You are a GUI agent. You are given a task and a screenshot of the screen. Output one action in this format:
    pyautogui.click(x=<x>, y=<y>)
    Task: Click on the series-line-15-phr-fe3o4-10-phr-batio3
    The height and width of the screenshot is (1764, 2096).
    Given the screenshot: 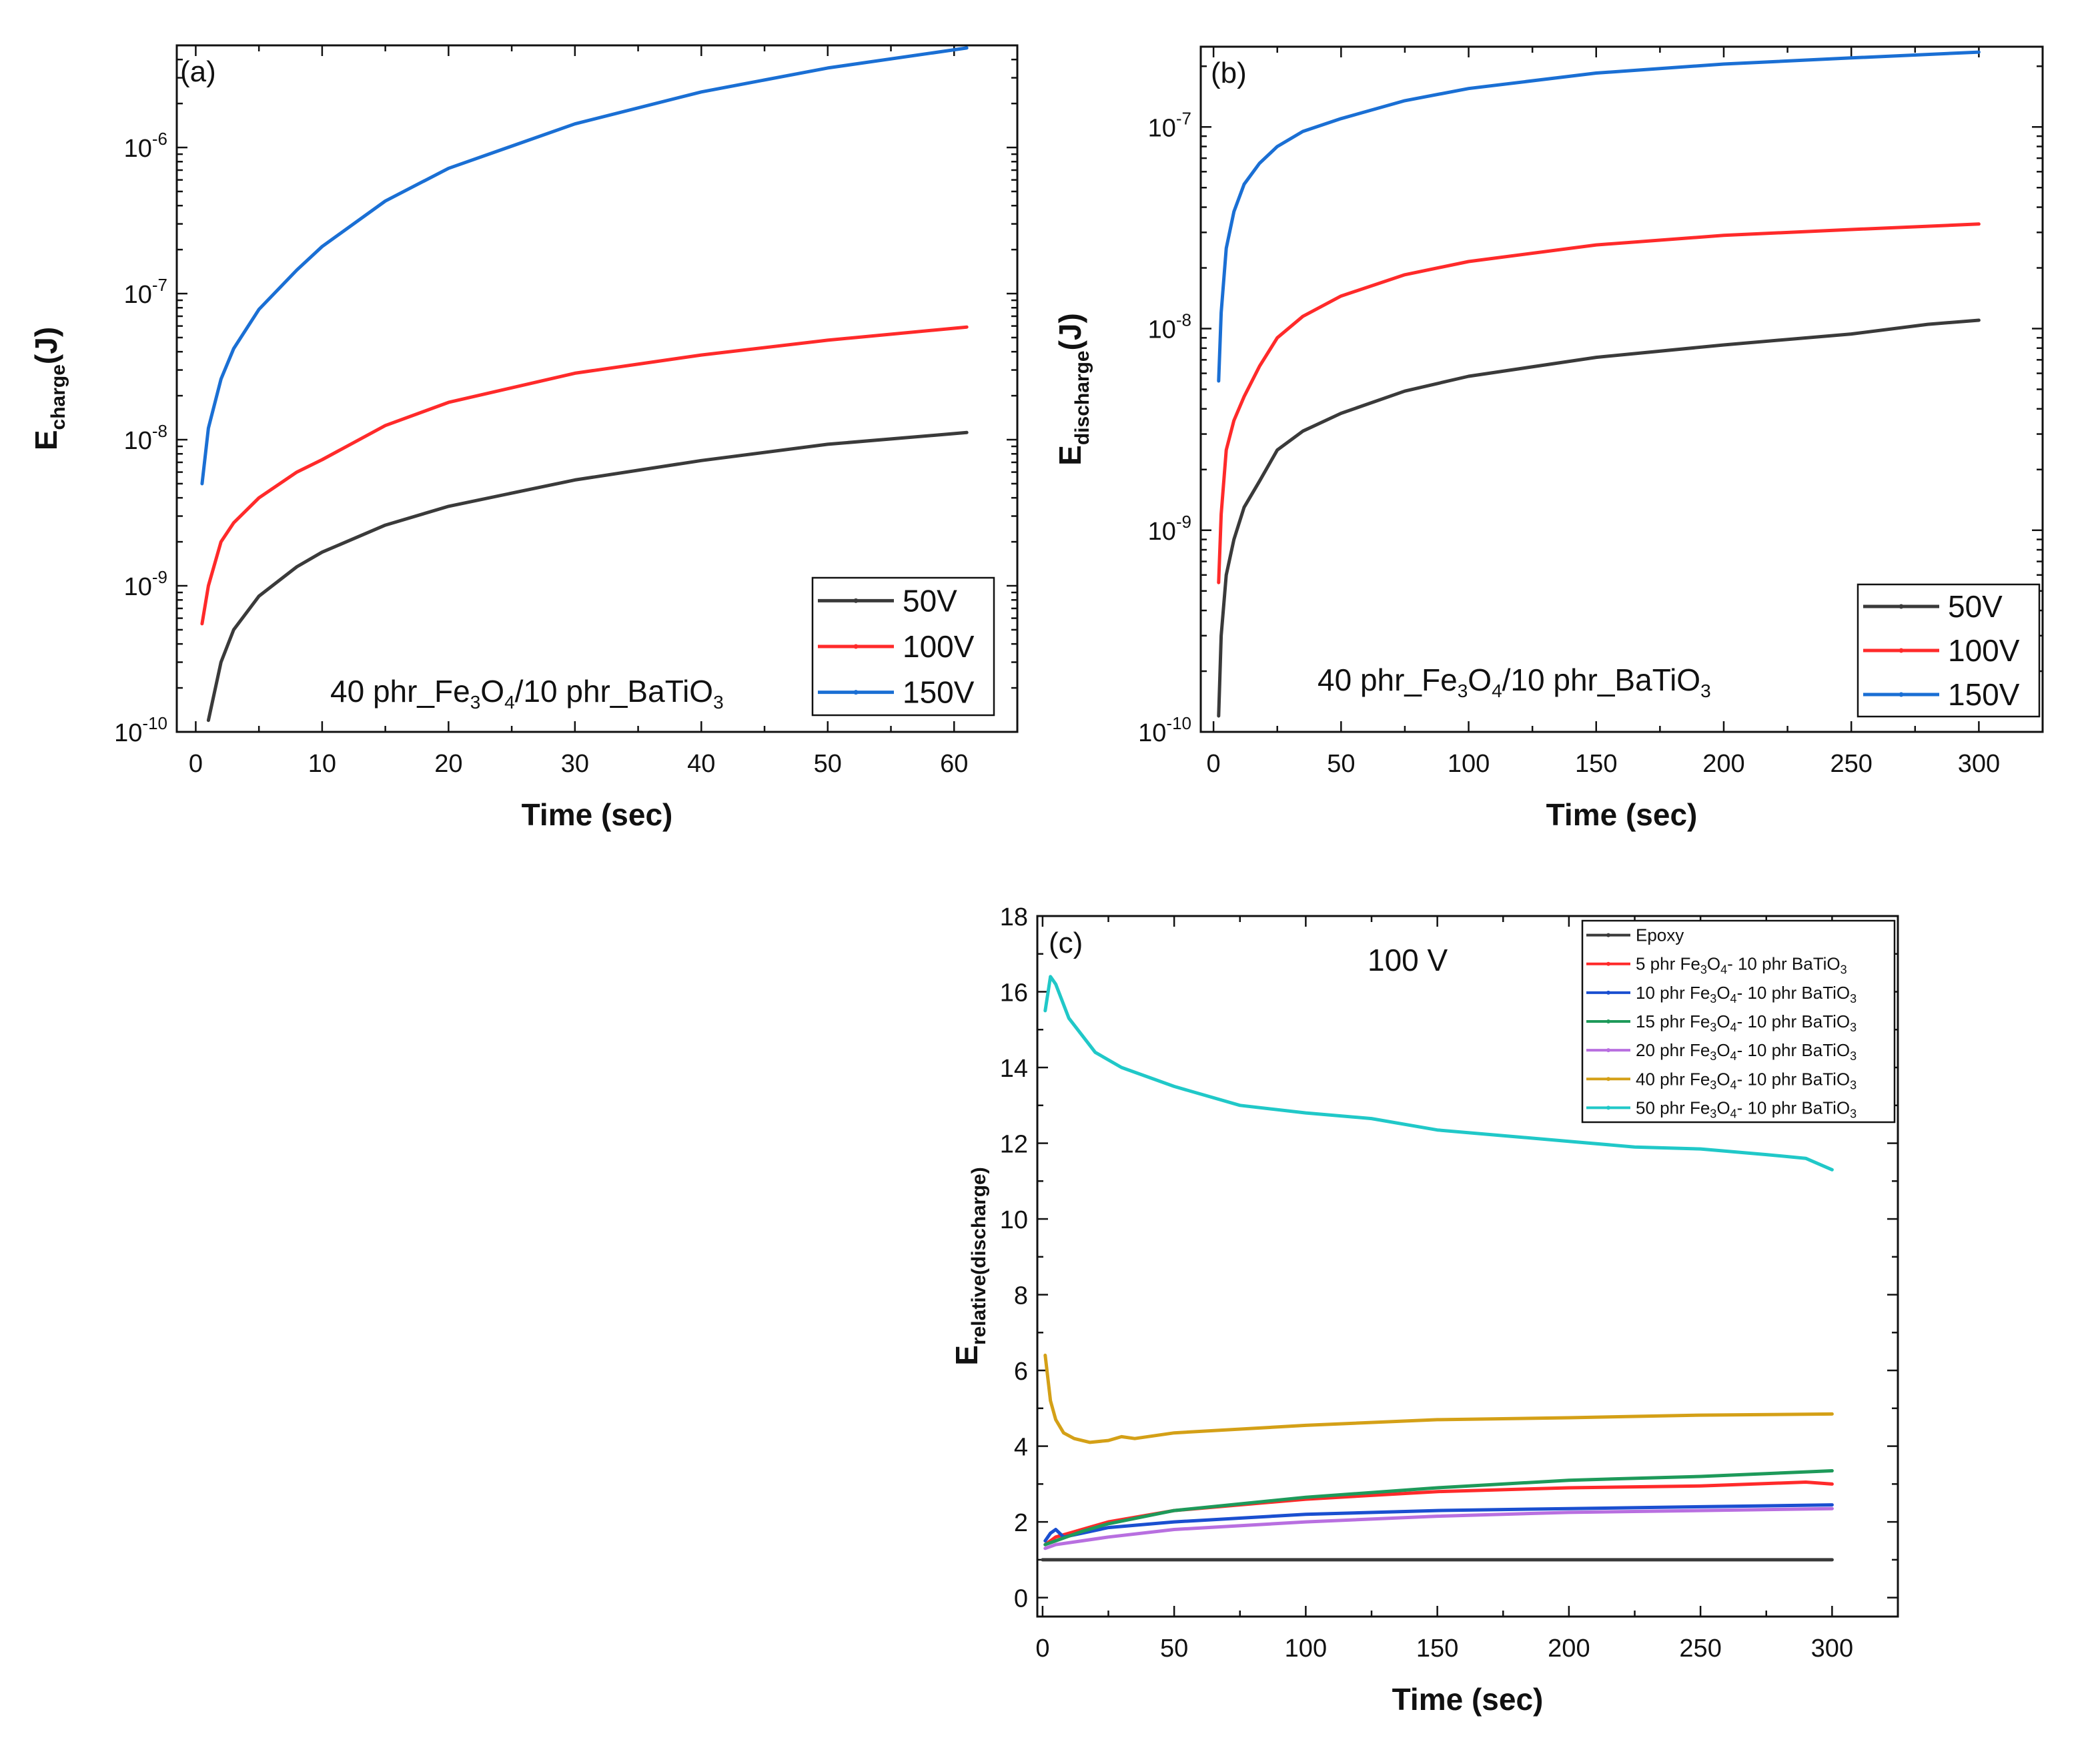 What is the action you would take?
    pyautogui.click(x=1439, y=1508)
    